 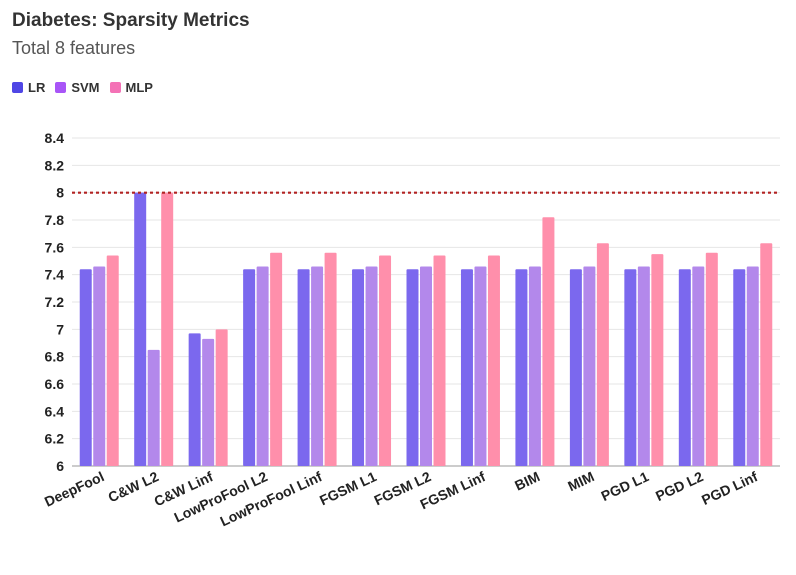 I want to click on legend-item-lr: LR, so click(x=28, y=87).